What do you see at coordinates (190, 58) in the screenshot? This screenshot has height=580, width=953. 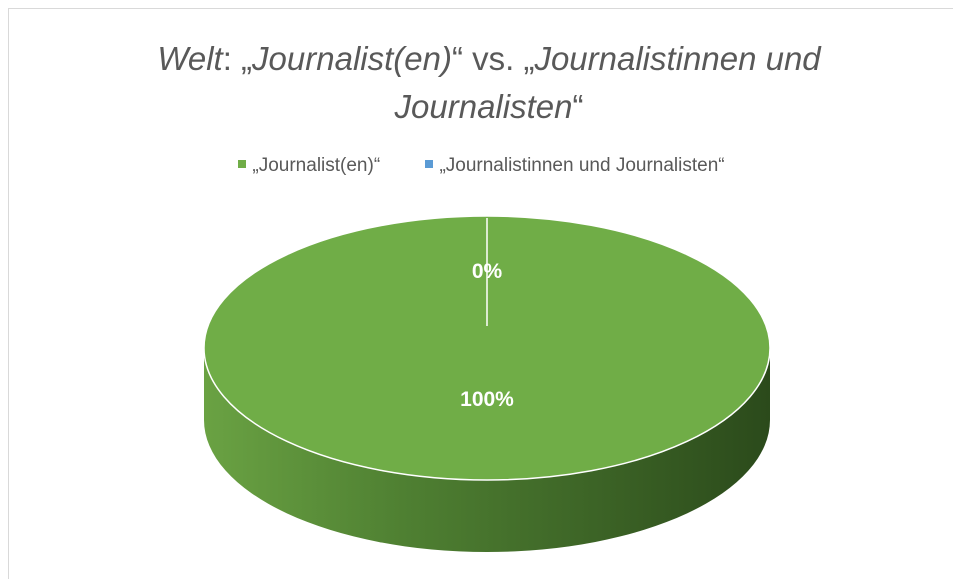 I see `title-part-welt: Welt` at bounding box center [190, 58].